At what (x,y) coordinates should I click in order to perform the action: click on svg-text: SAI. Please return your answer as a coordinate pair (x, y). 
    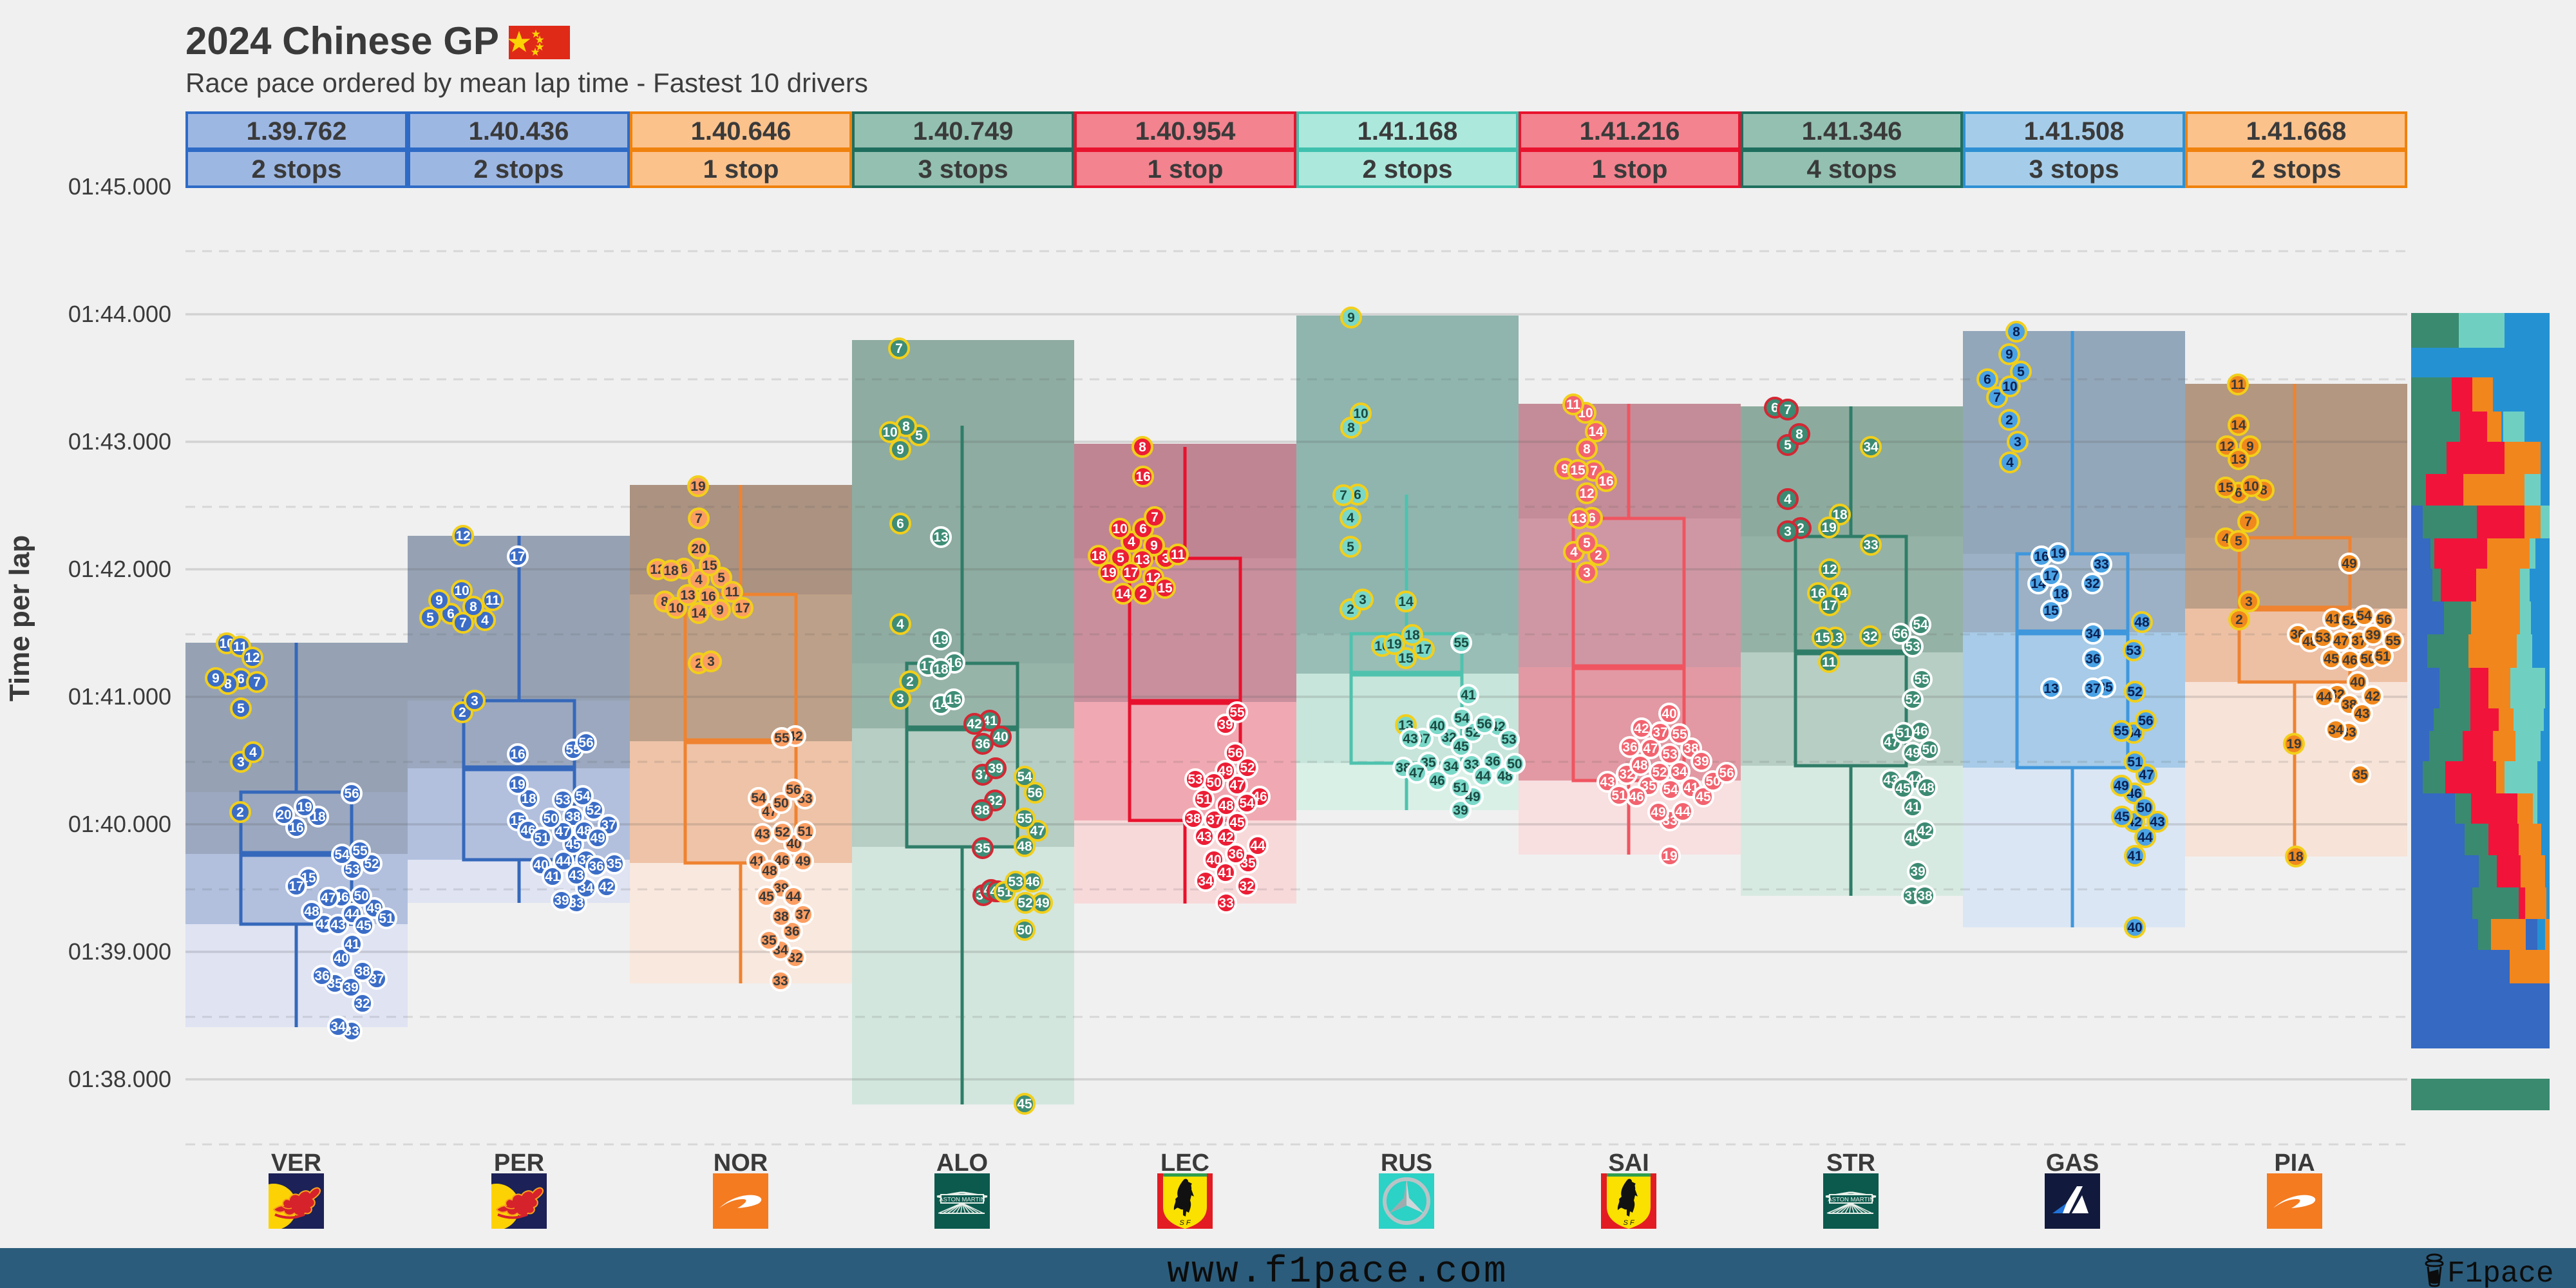
    Looking at the image, I should click on (1628, 1163).